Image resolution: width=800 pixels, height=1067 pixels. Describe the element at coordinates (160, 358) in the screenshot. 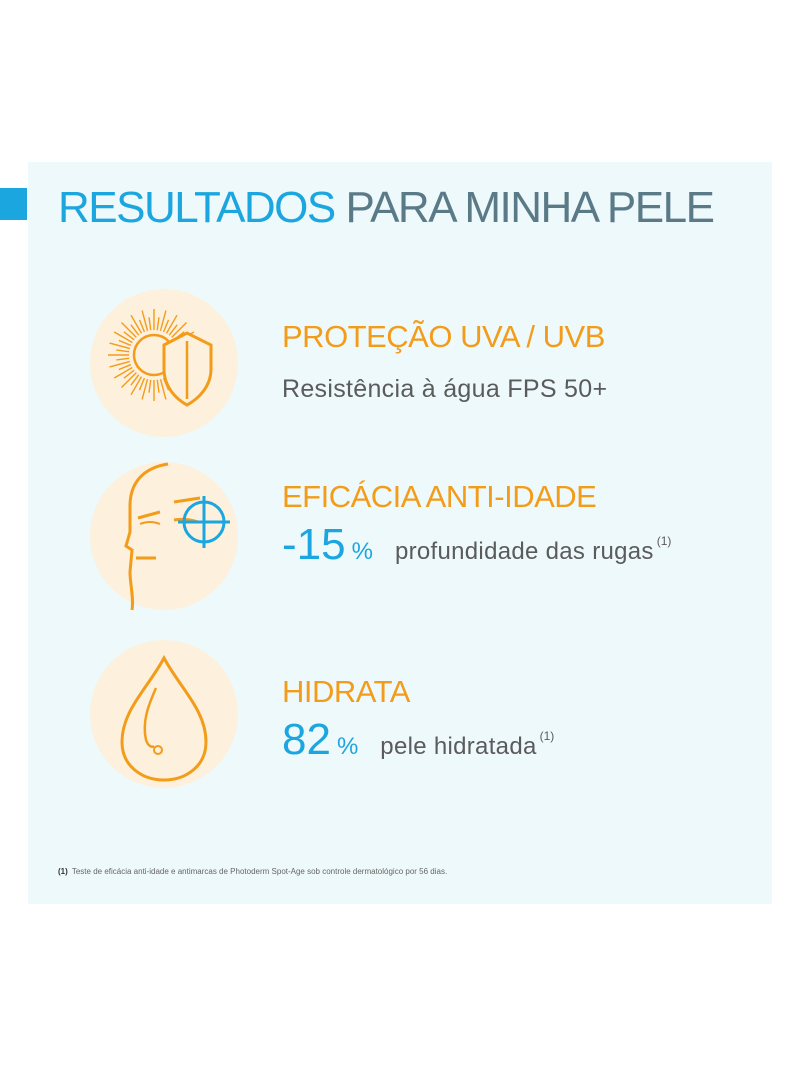

I see `sun-shield-icon` at that location.